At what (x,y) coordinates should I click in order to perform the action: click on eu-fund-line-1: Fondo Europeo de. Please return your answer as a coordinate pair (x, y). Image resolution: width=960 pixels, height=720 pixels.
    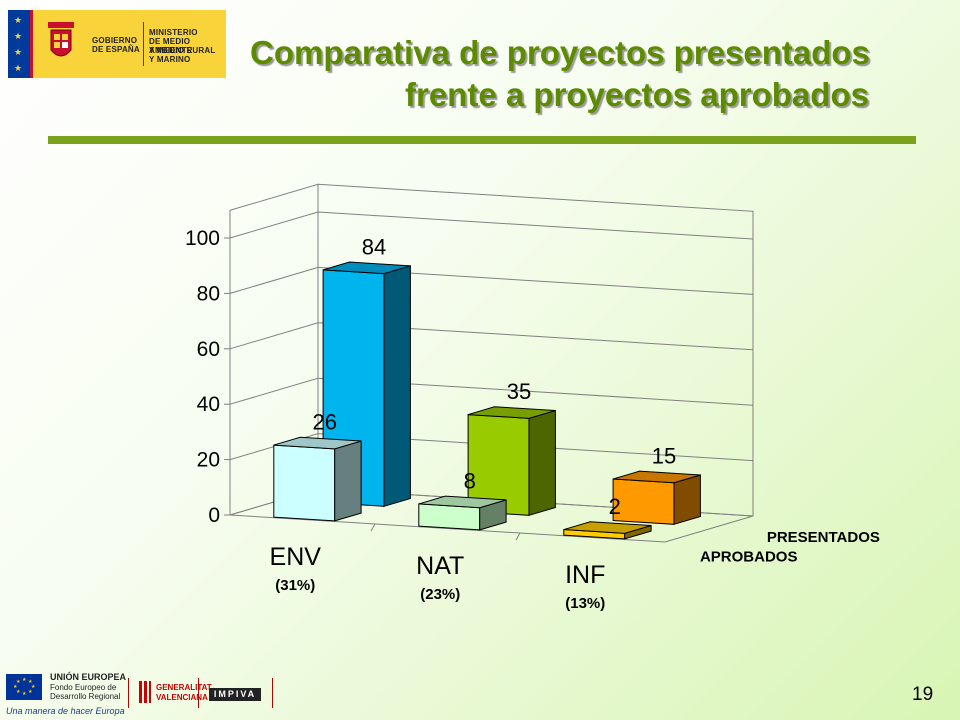
    Looking at the image, I should click on (83, 687).